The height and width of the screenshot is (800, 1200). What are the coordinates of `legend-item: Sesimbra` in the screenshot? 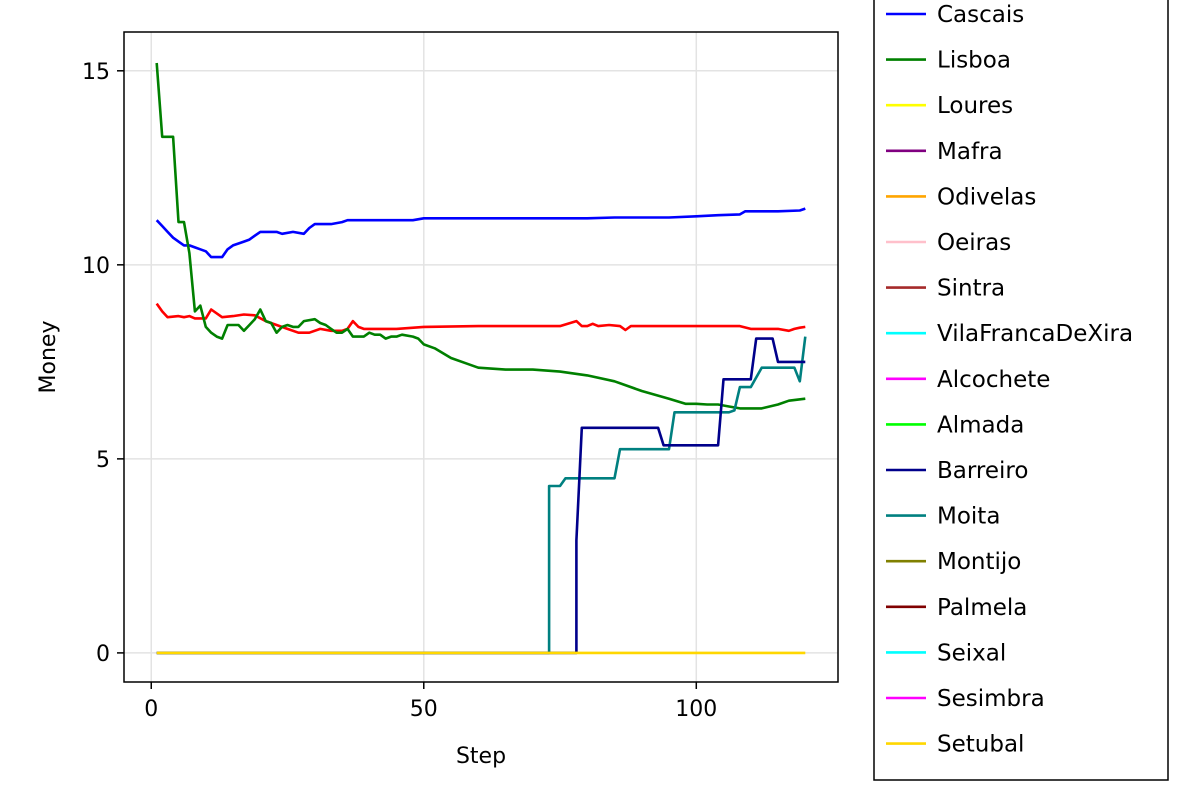 It's located at (965, 699).